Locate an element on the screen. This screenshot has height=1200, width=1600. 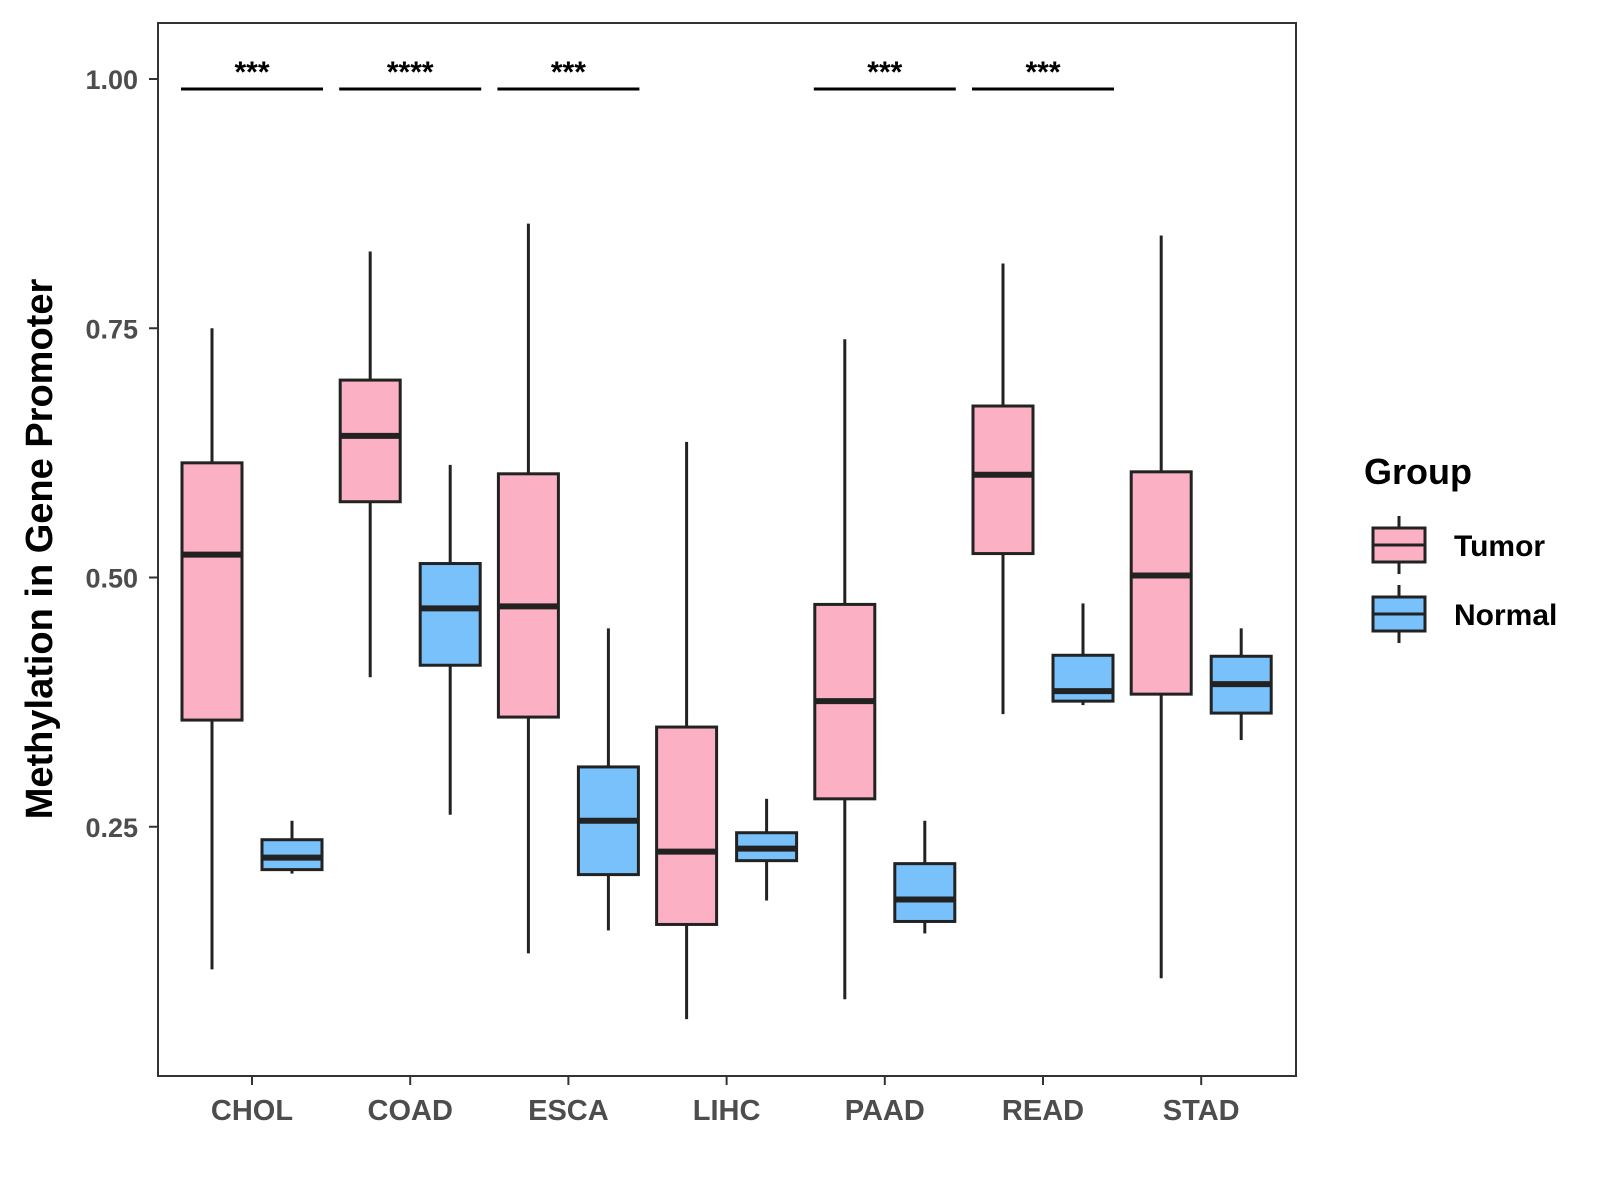
box-read-tumor is located at coordinates (1003, 489).